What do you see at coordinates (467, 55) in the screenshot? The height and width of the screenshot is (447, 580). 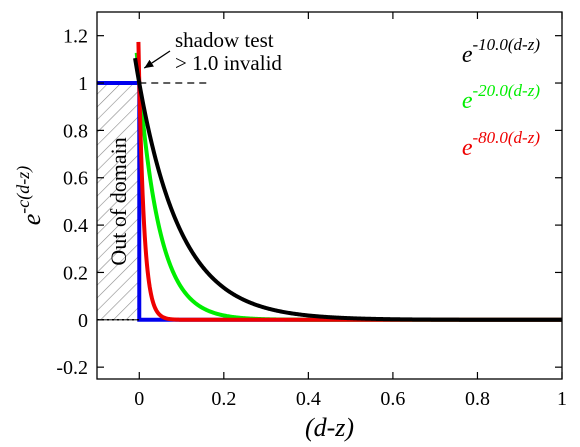 I see `legend-base-c10: e` at bounding box center [467, 55].